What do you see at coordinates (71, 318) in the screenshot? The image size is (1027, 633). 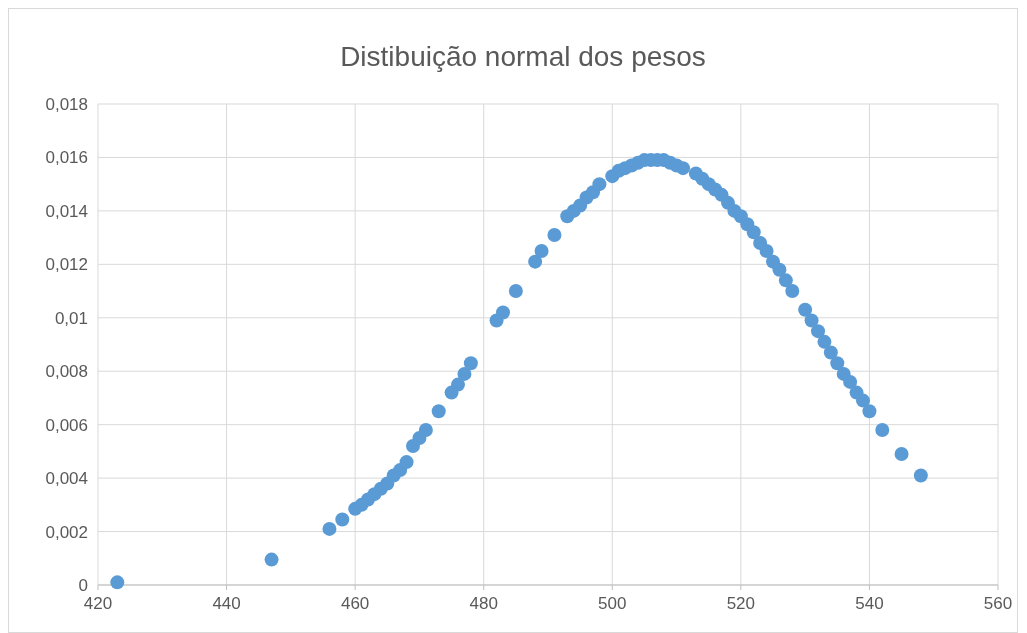 I see `y-tick-label: 0,01` at bounding box center [71, 318].